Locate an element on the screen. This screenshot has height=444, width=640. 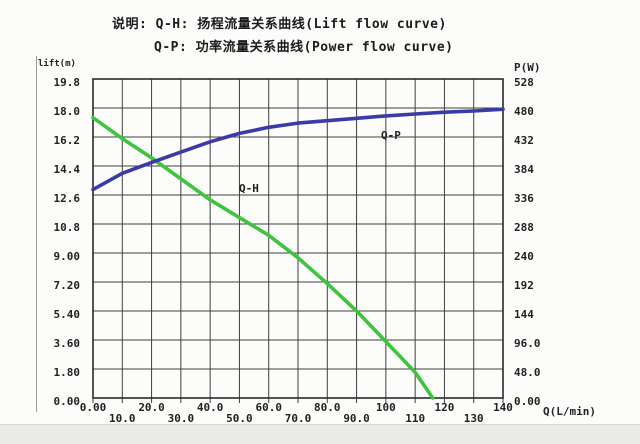
x-tick-label: 10.0 is located at coordinates (122, 418).